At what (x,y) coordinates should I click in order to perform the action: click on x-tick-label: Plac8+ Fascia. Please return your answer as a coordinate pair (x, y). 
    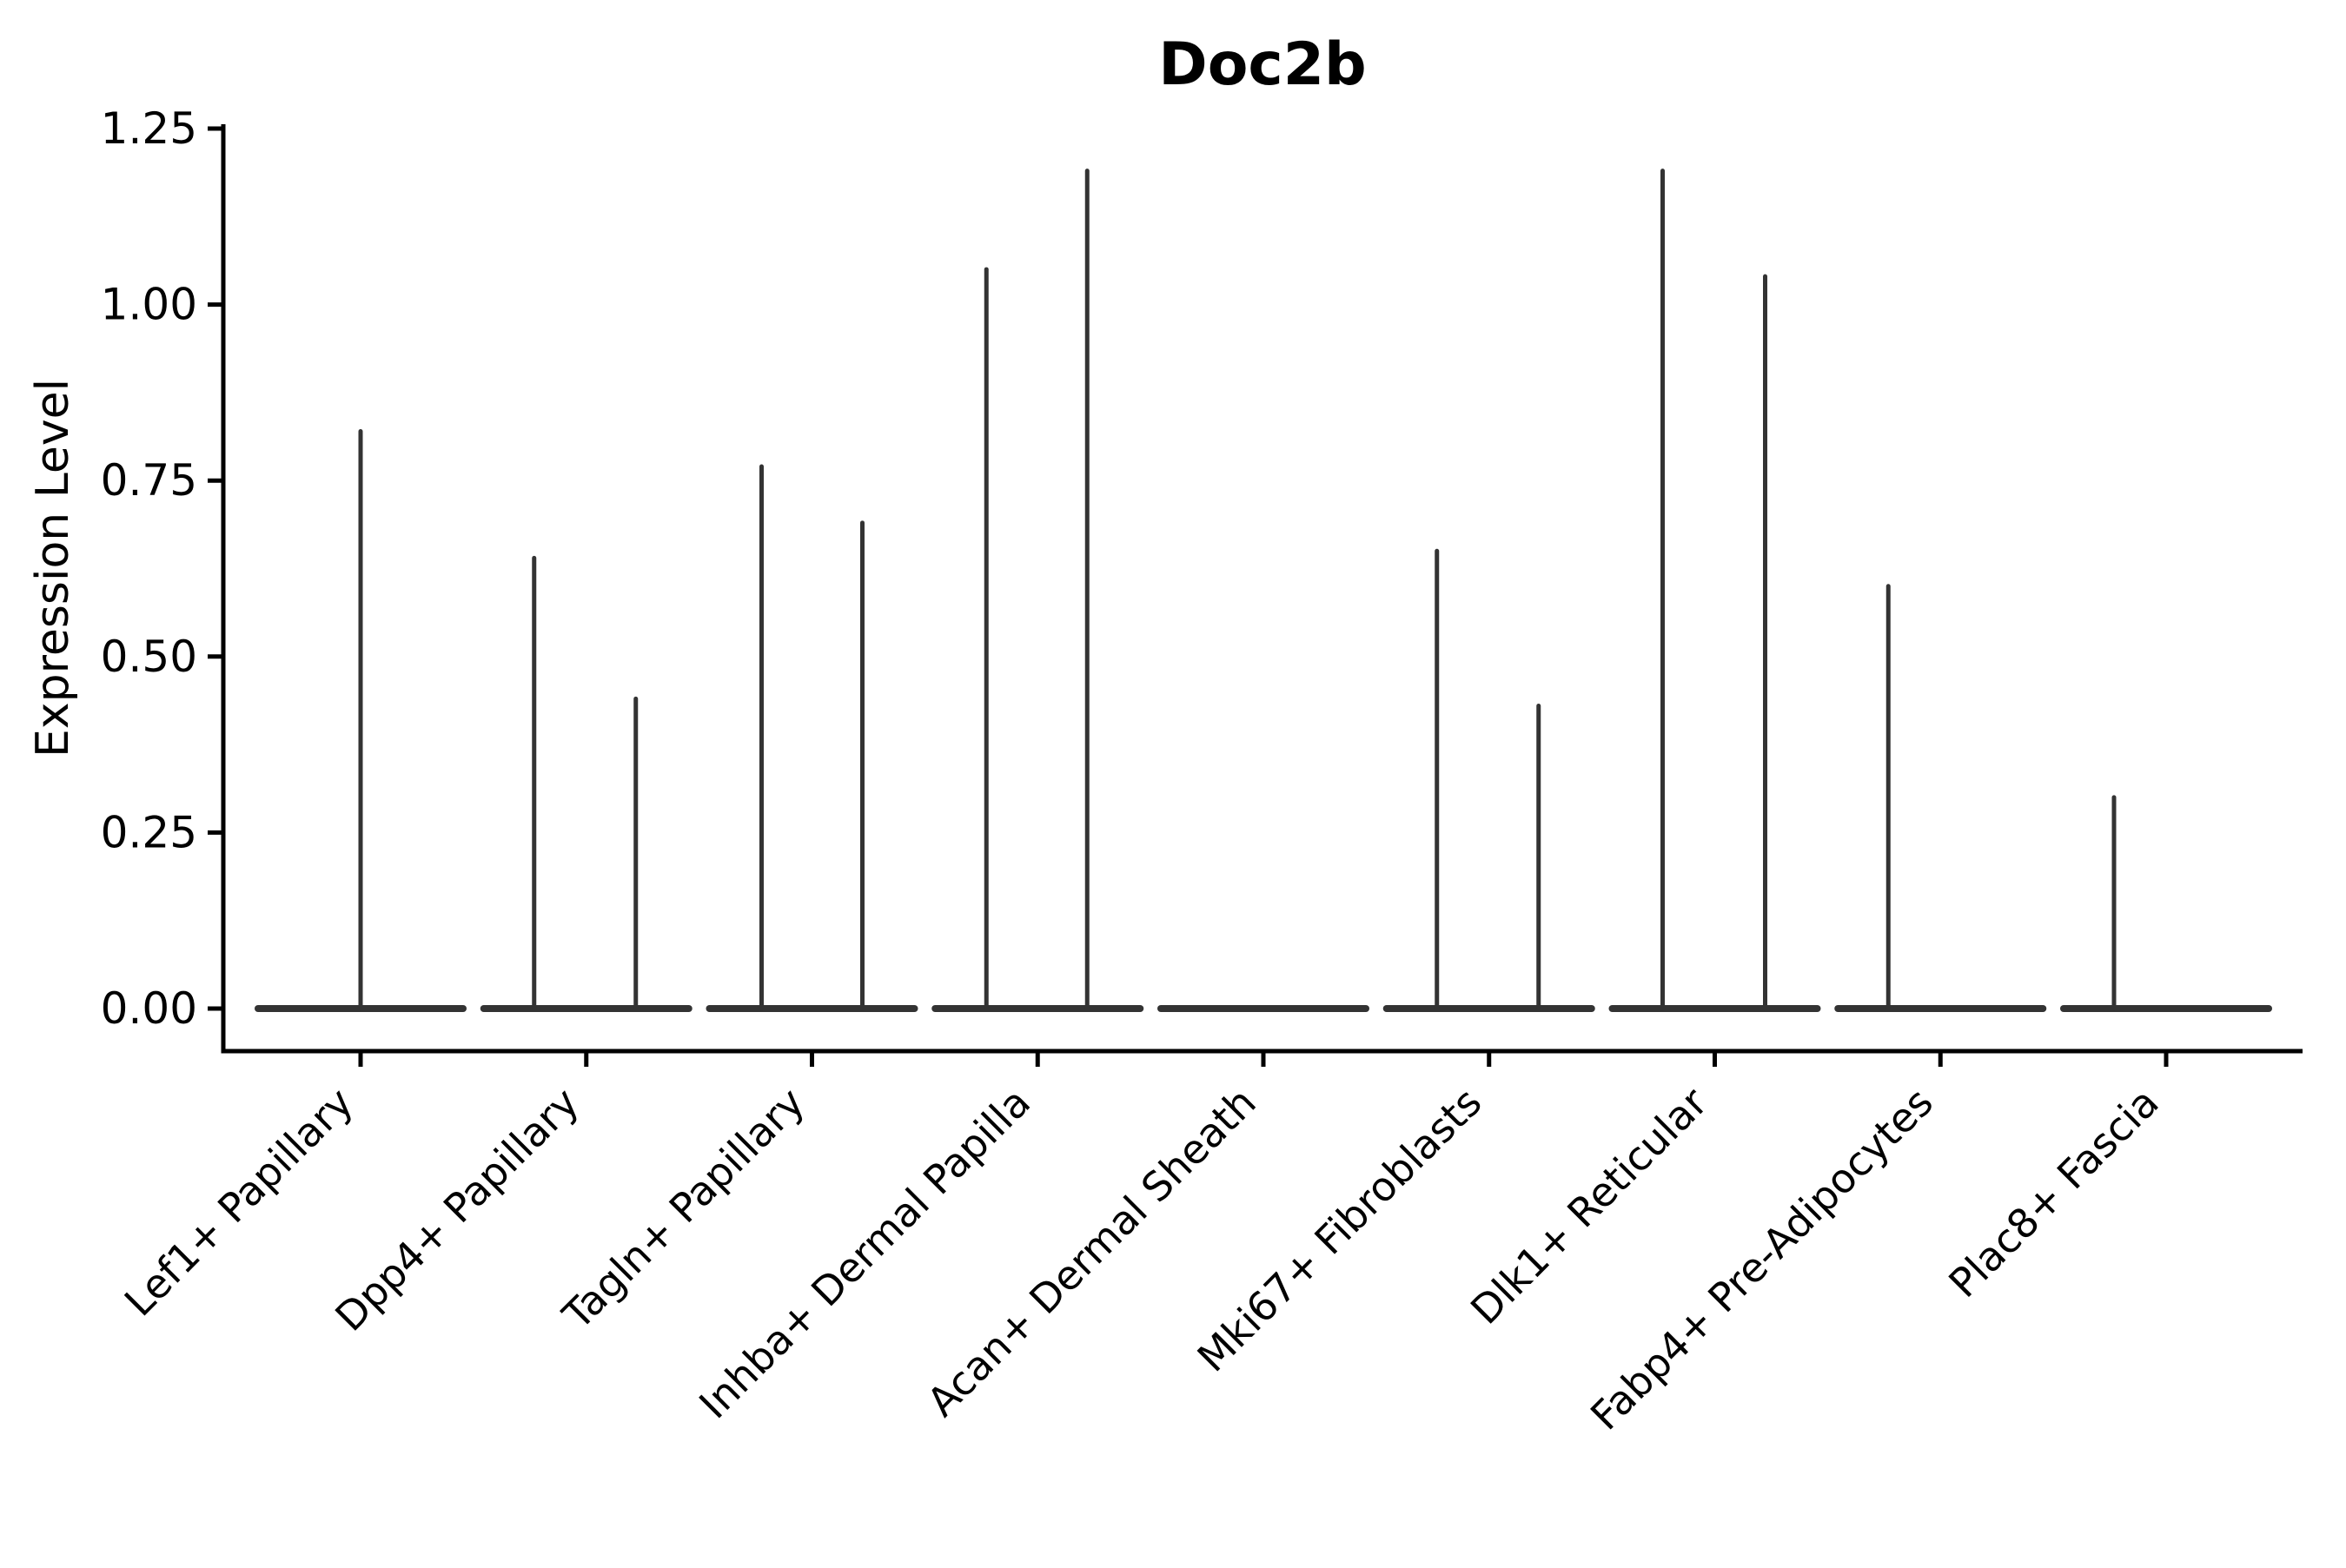
    Looking at the image, I should click on (2053, 1193).